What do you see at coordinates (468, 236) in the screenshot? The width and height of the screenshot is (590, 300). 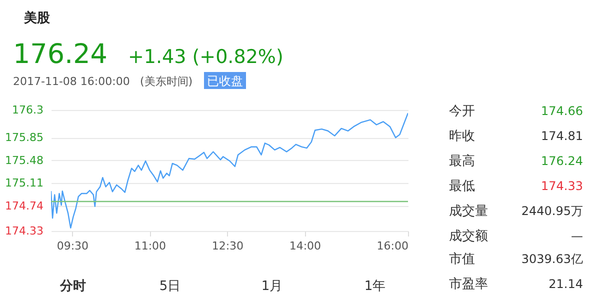 I see `text: 成交额` at bounding box center [468, 236].